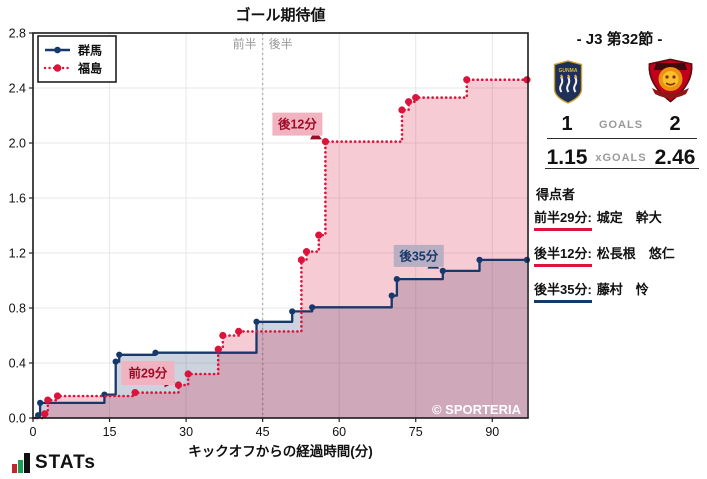  I want to click on annotation-label: 後35分, so click(418, 255).